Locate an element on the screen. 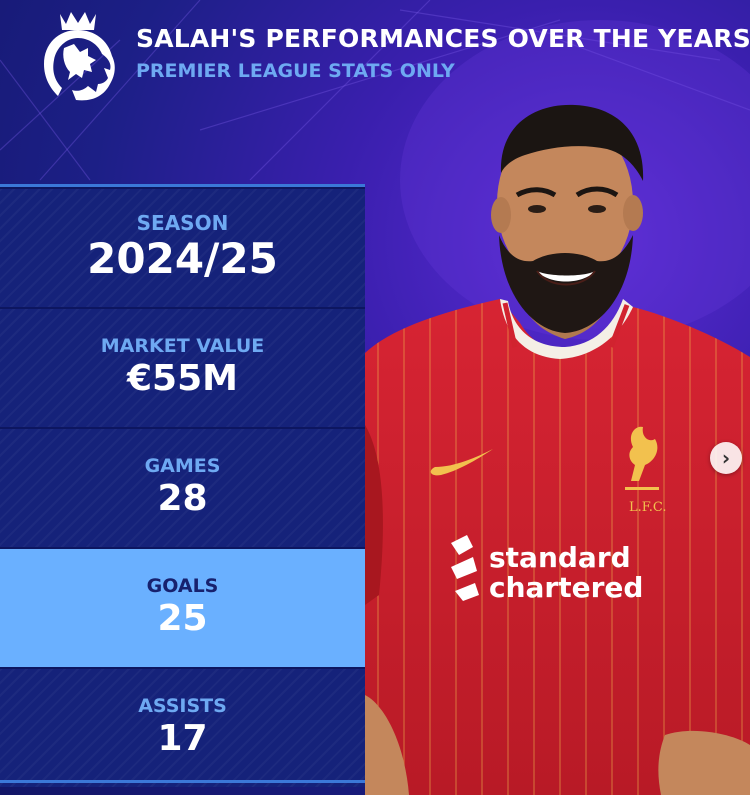  stat-label: GAMES is located at coordinates (182, 465).